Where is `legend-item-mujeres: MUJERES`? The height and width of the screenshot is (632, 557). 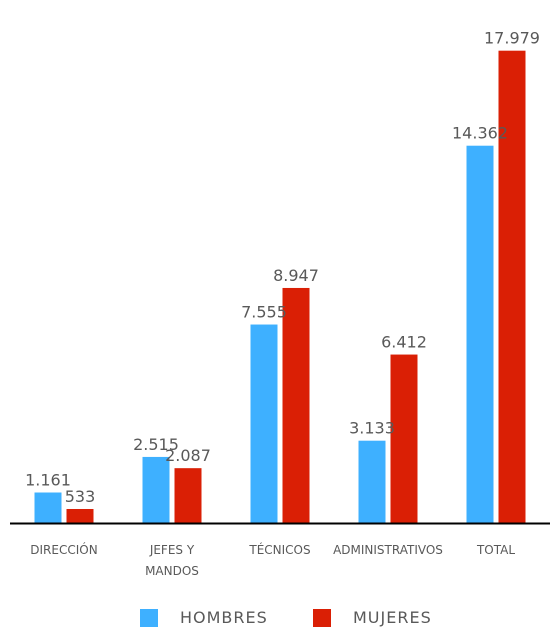
legend-item-mujeres: MUJERES is located at coordinates (372, 617).